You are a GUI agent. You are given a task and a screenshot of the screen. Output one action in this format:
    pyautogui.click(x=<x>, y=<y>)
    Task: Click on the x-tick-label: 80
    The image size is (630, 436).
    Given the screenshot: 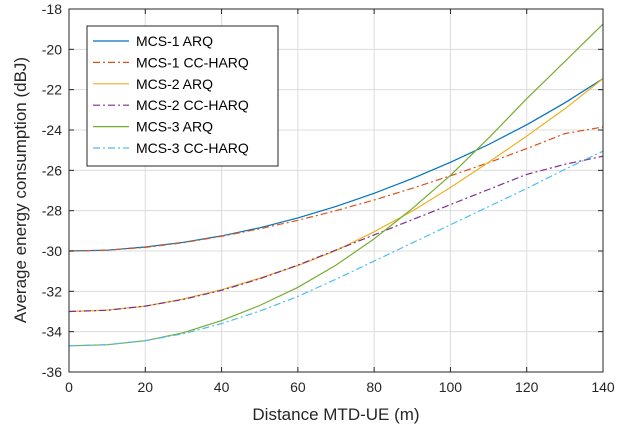 What is the action you would take?
    pyautogui.click(x=374, y=387)
    